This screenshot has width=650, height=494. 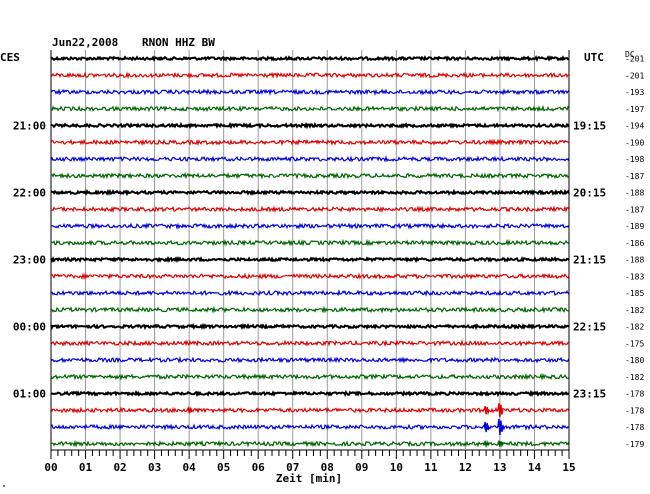 What do you see at coordinates (178, 42) in the screenshot?
I see `station-label: RNON HHZ BW` at bounding box center [178, 42].